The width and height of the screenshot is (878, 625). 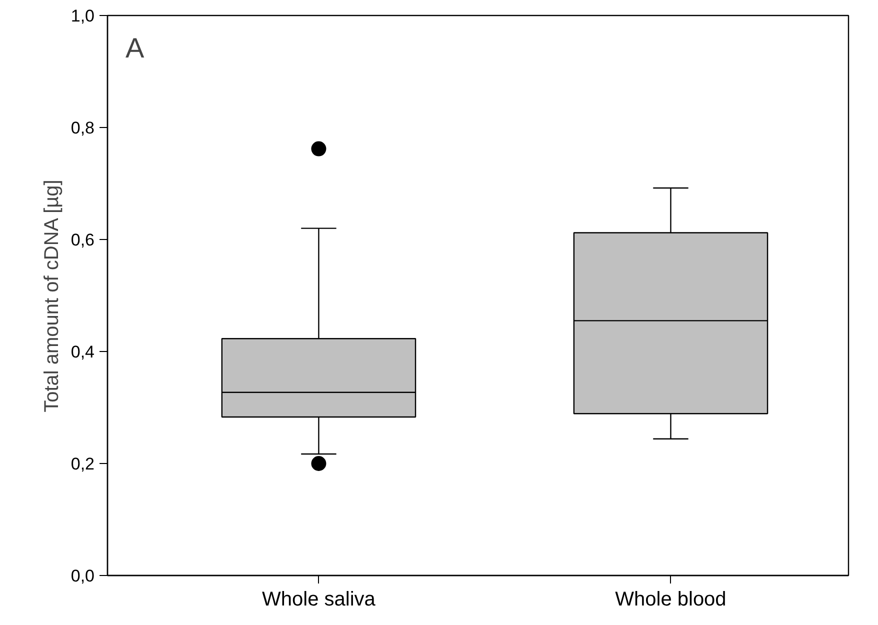 I want to click on y-tick-label: 1,0, so click(x=82, y=16).